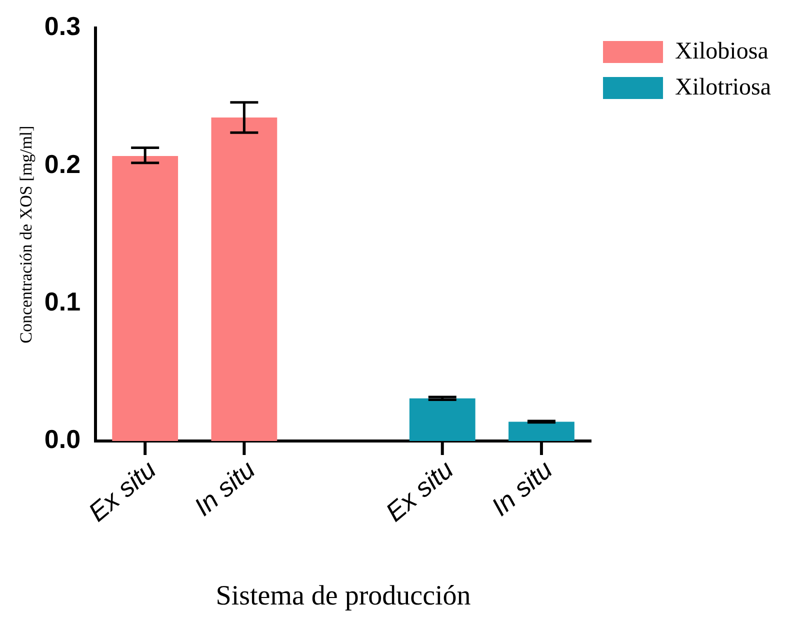 This screenshot has width=799, height=627. Describe the element at coordinates (62, 163) in the screenshot. I see `y-tick-label: 0.2` at that location.